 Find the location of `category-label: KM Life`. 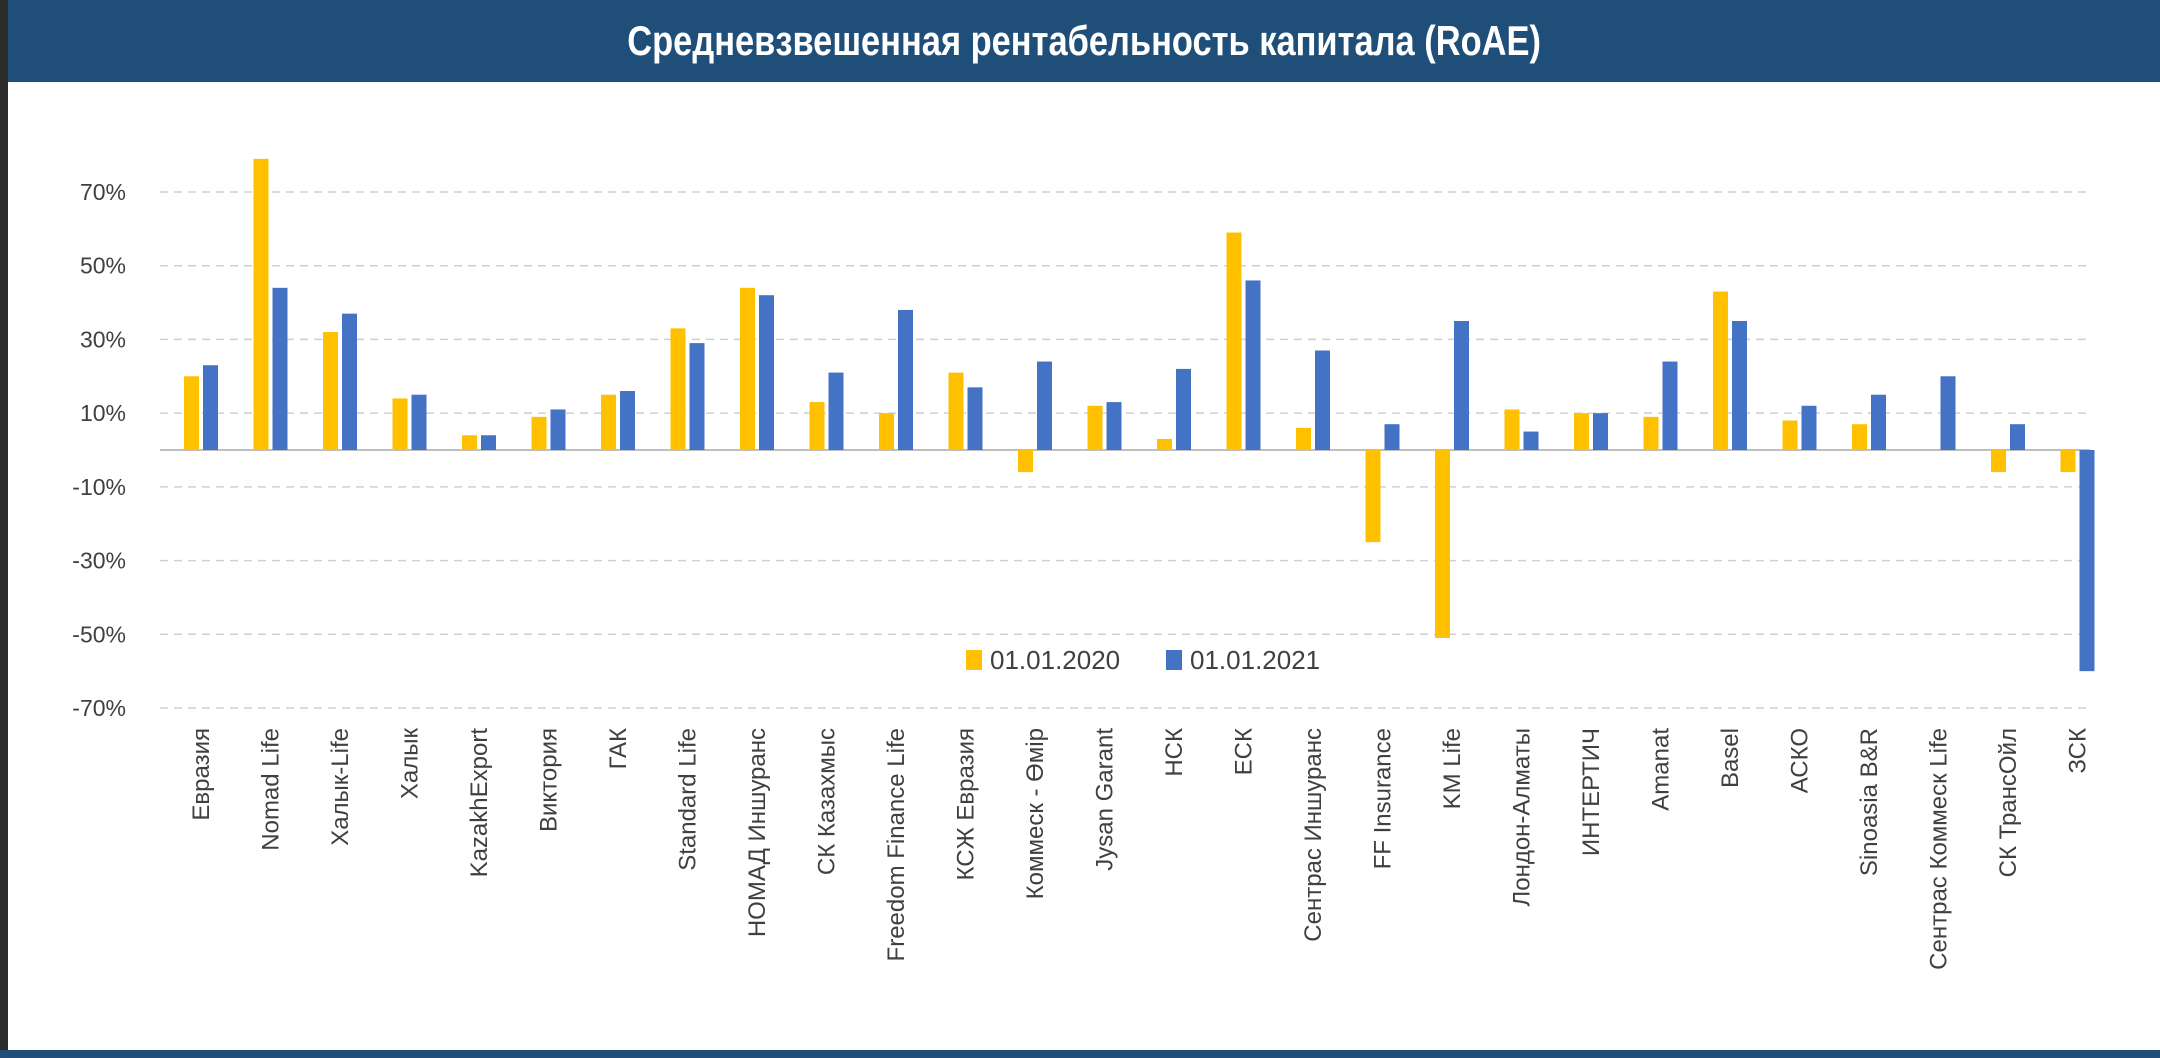

category-label: KM Life is located at coordinates (1452, 768).